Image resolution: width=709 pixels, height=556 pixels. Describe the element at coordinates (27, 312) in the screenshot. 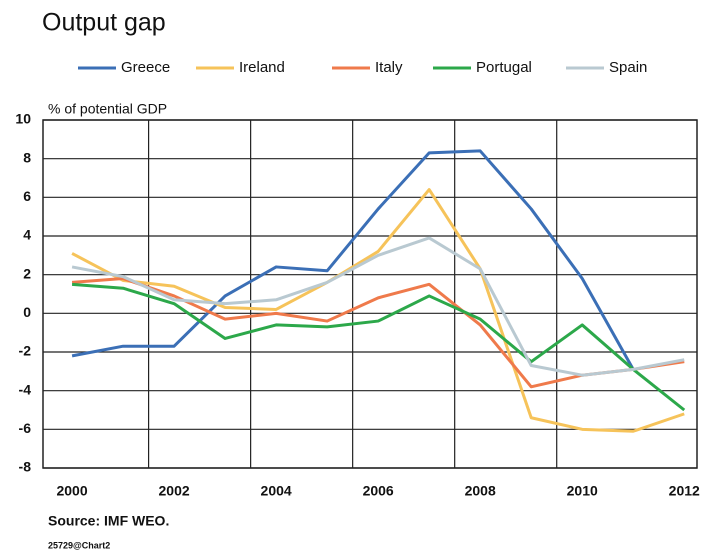

I see `y-tick-label: 0` at that location.